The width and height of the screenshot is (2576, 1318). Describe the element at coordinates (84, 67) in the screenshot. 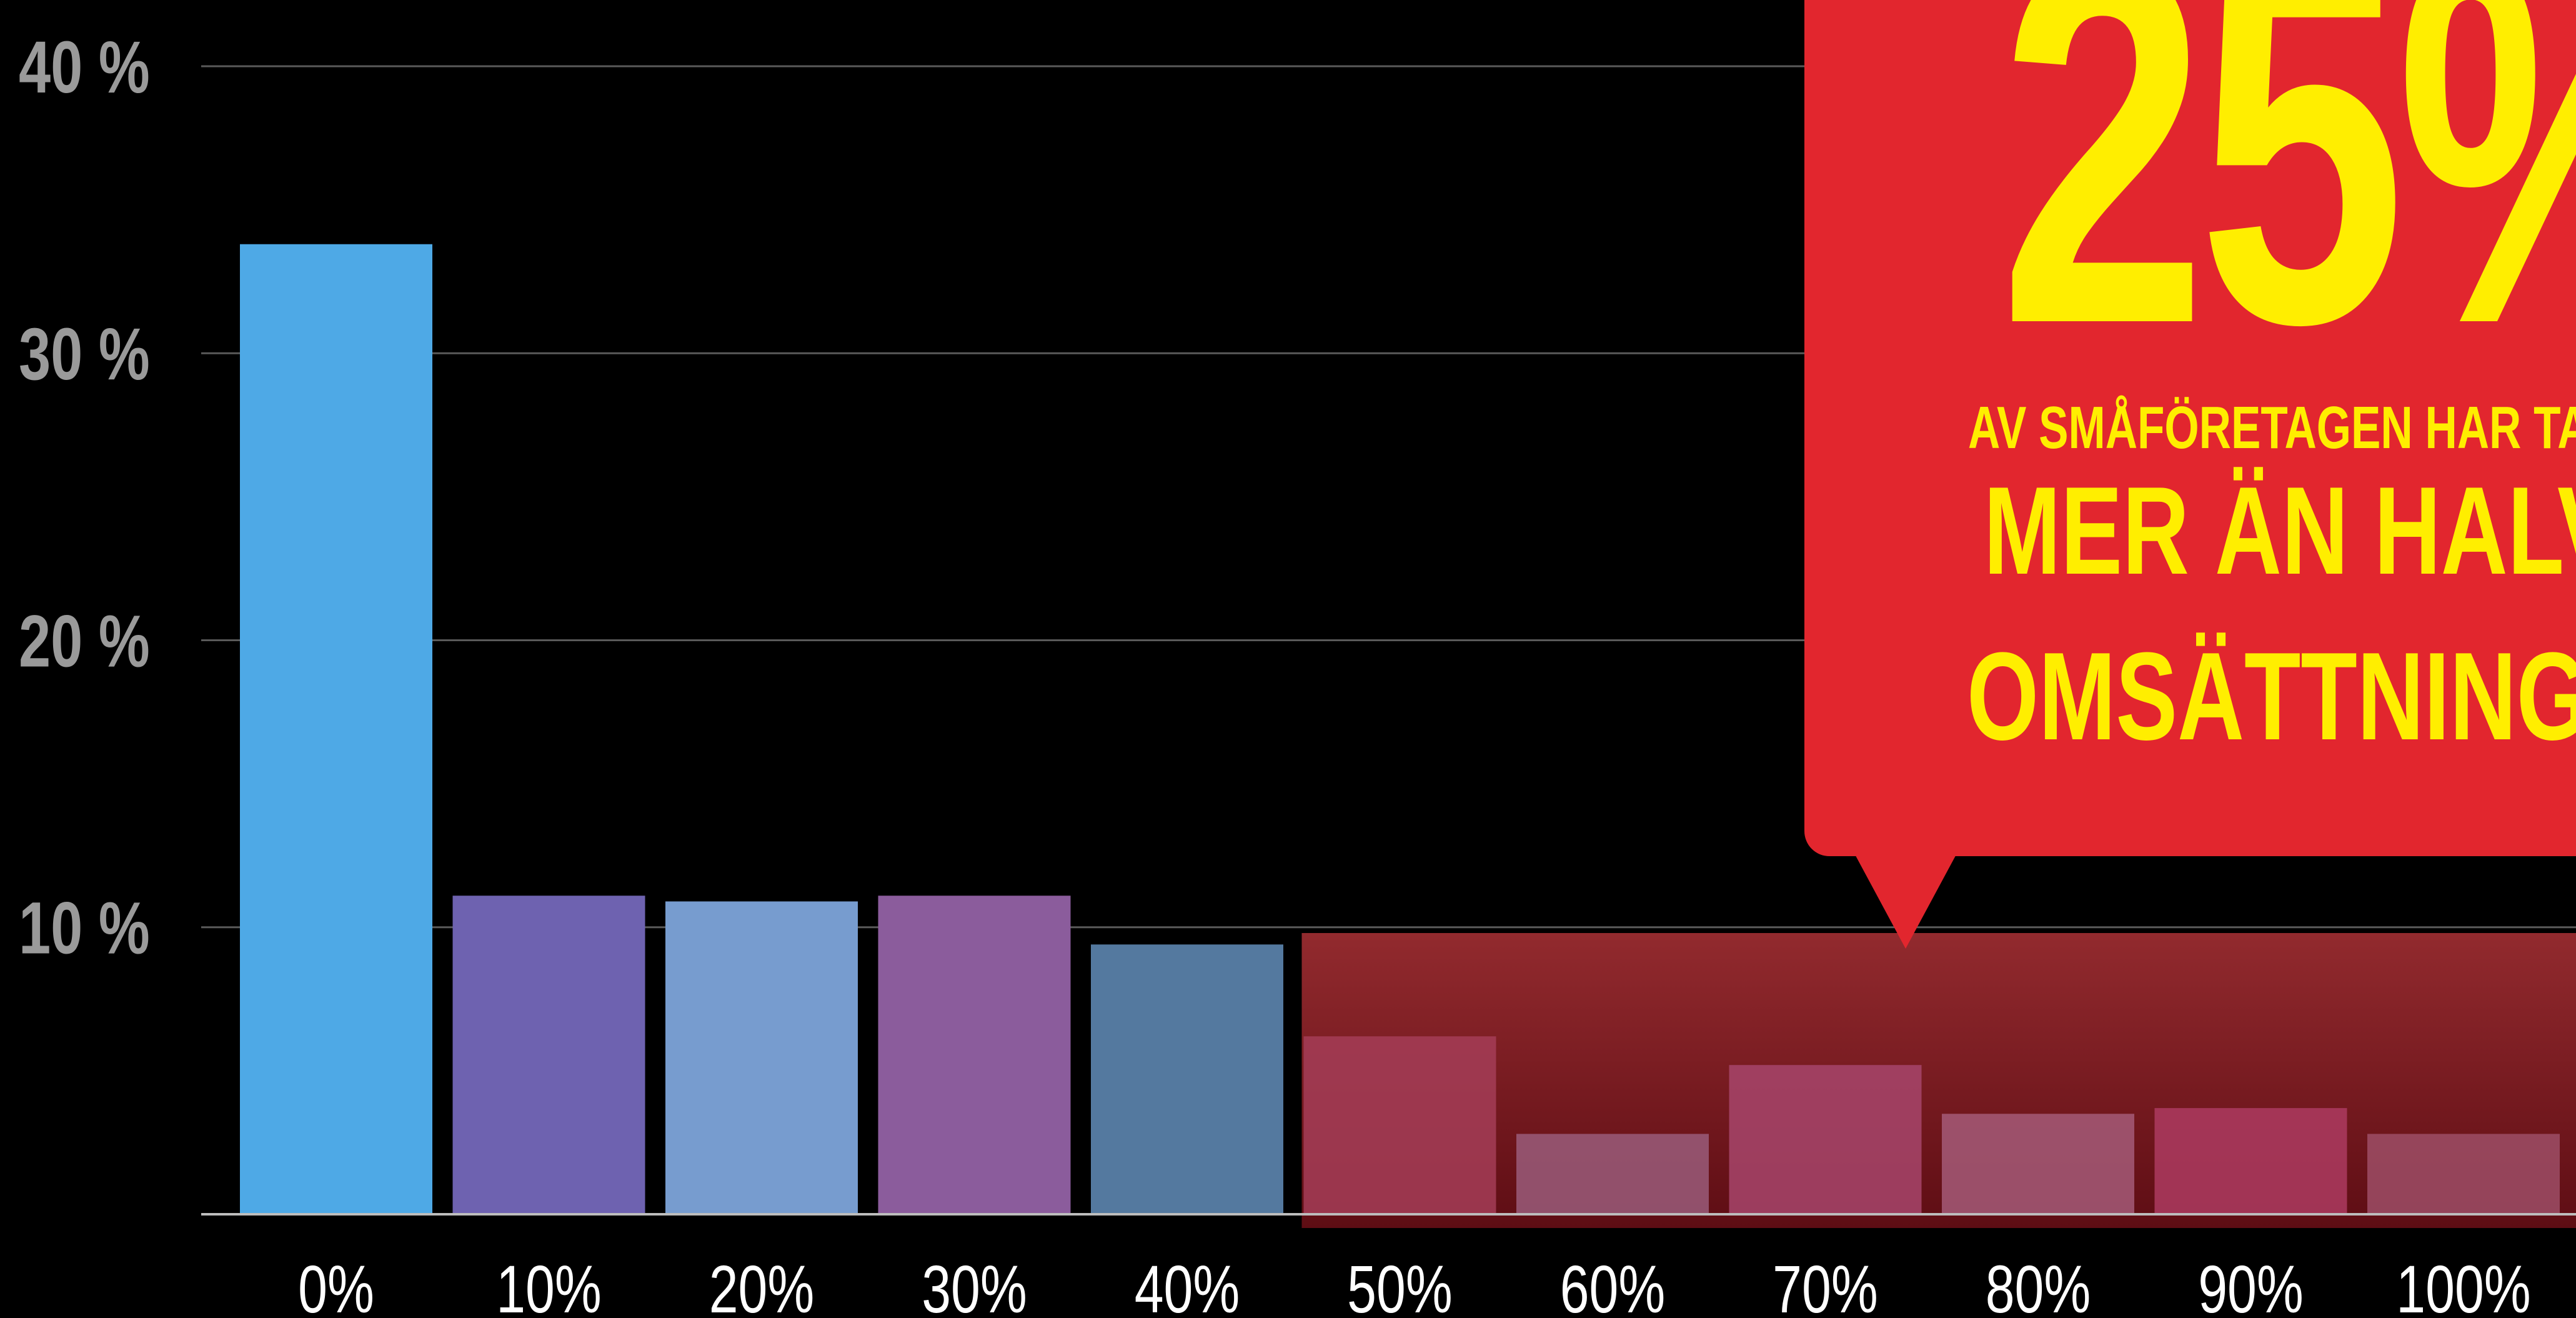

I see `y-tick-label: 40 %` at that location.